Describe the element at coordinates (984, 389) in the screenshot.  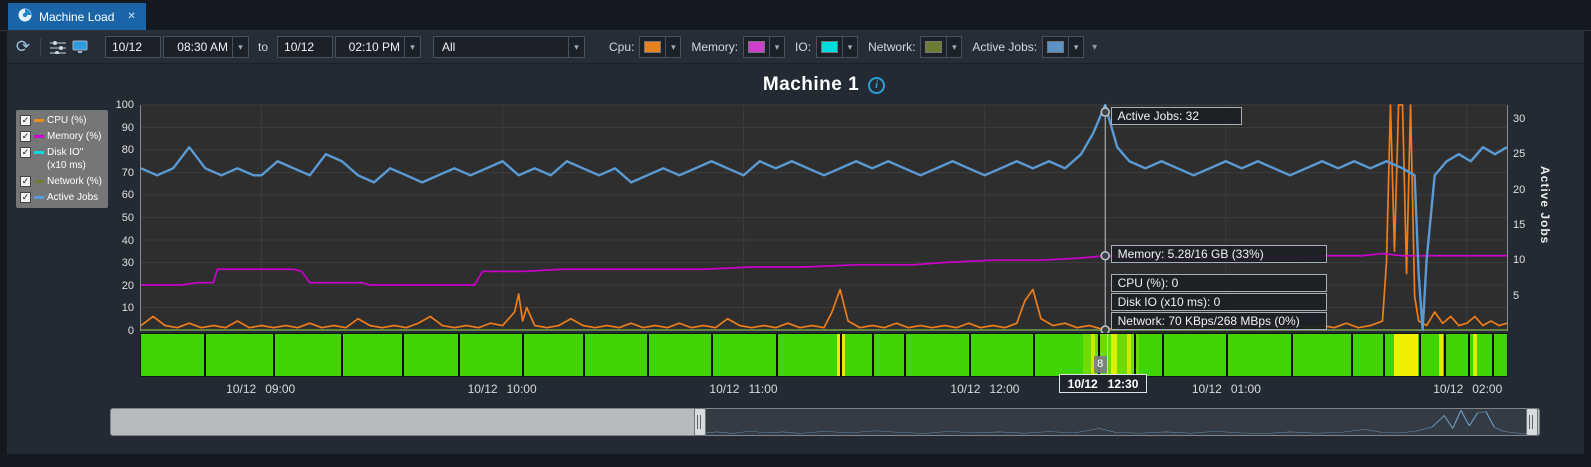
I see `x-axis-label: 10/12 12:00` at that location.